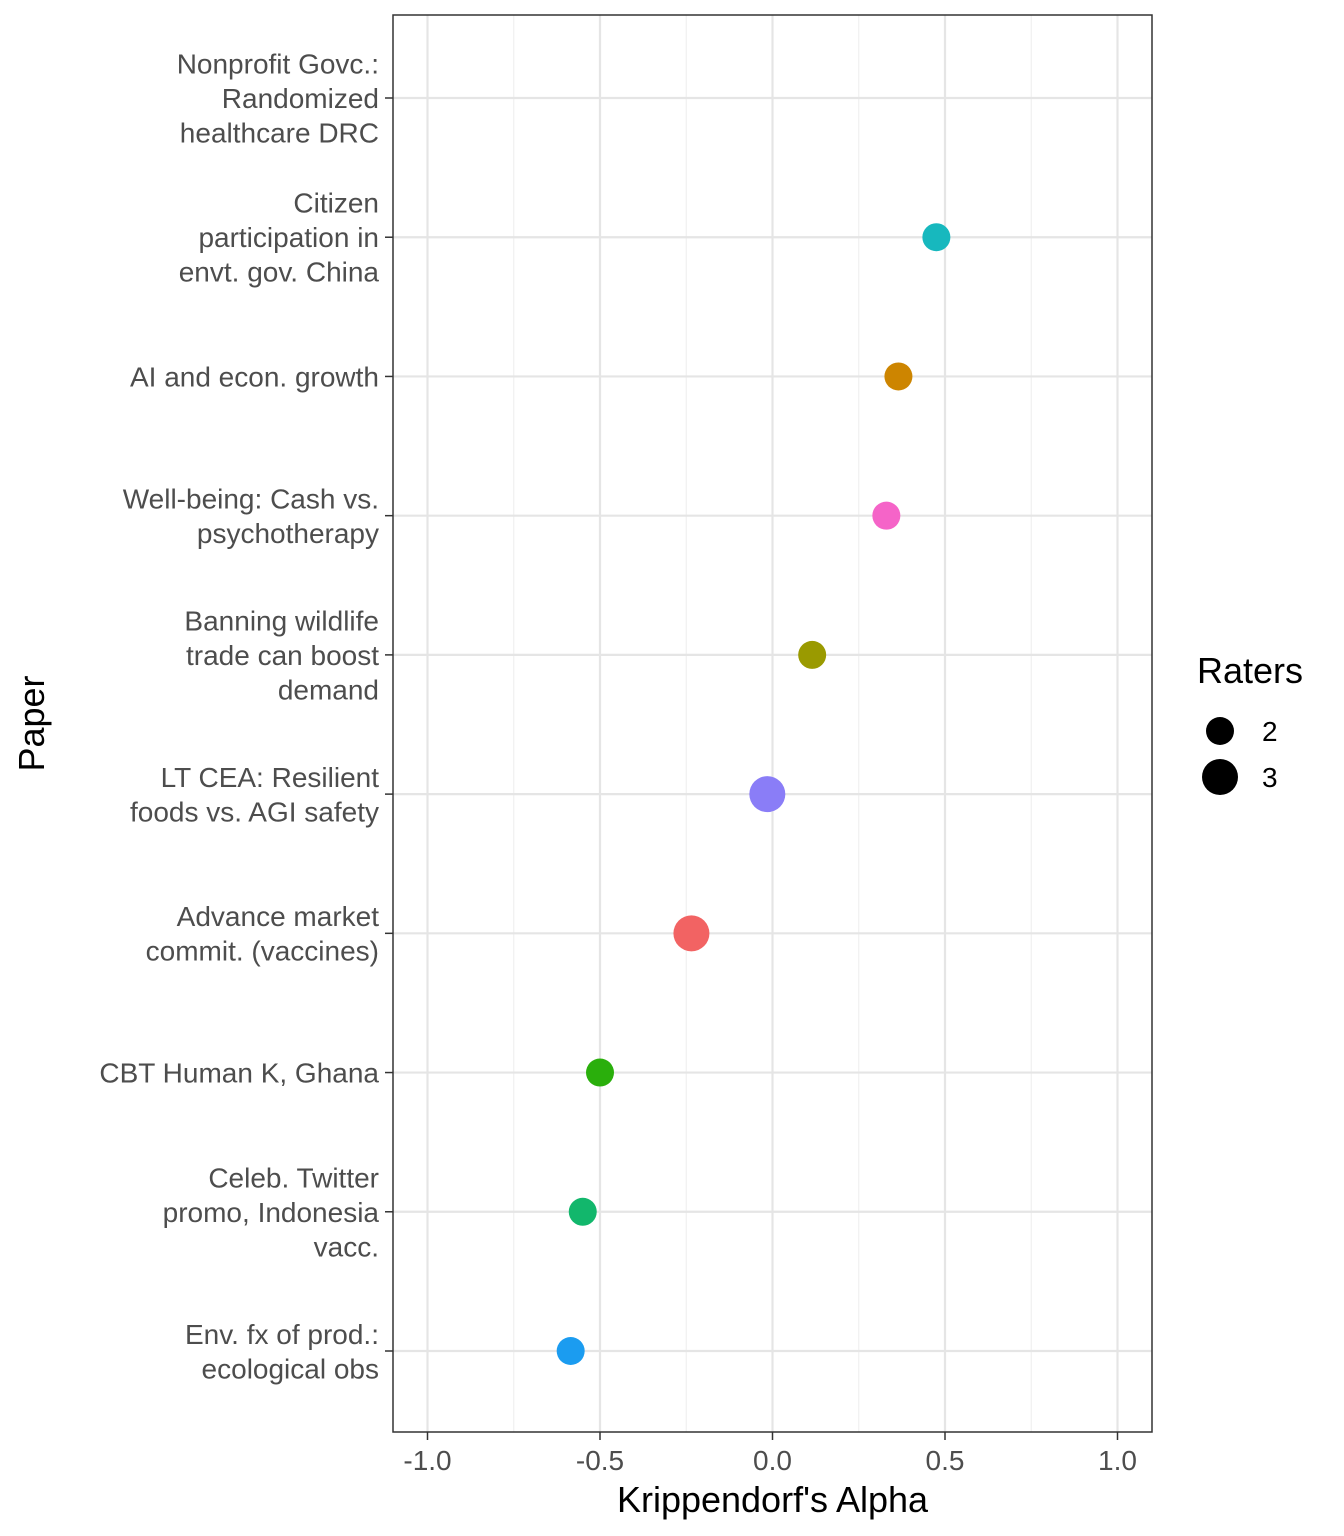 This screenshot has width=1344, height=1536. I want to click on y-tick-label: ecological obs, so click(290, 1368).